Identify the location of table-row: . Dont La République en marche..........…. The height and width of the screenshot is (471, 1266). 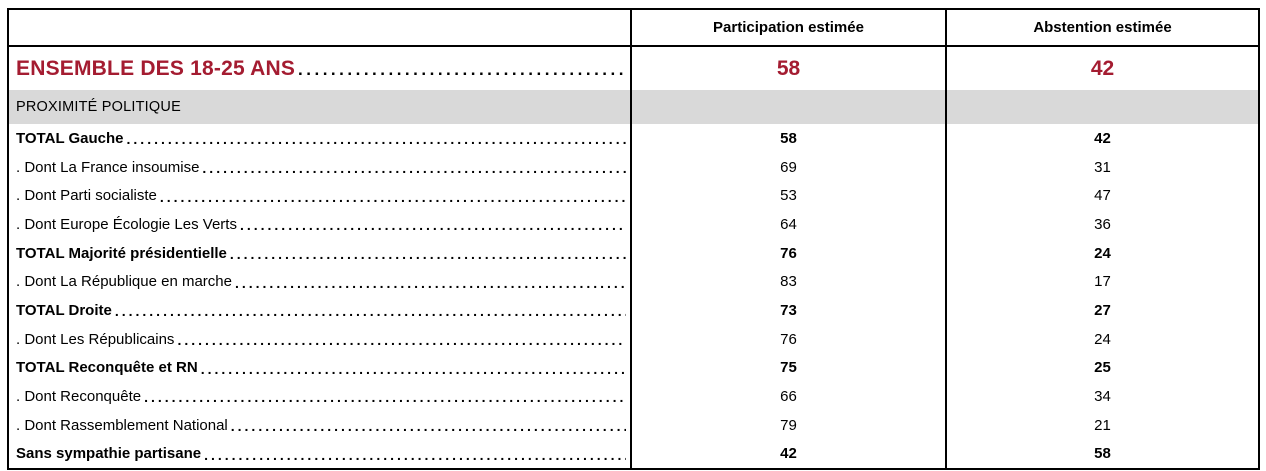
(633, 282).